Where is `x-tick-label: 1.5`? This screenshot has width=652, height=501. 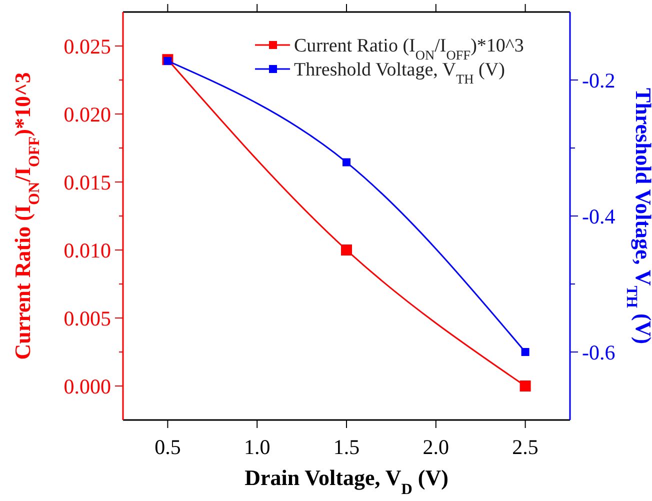
x-tick-label: 1.5 is located at coordinates (346, 447).